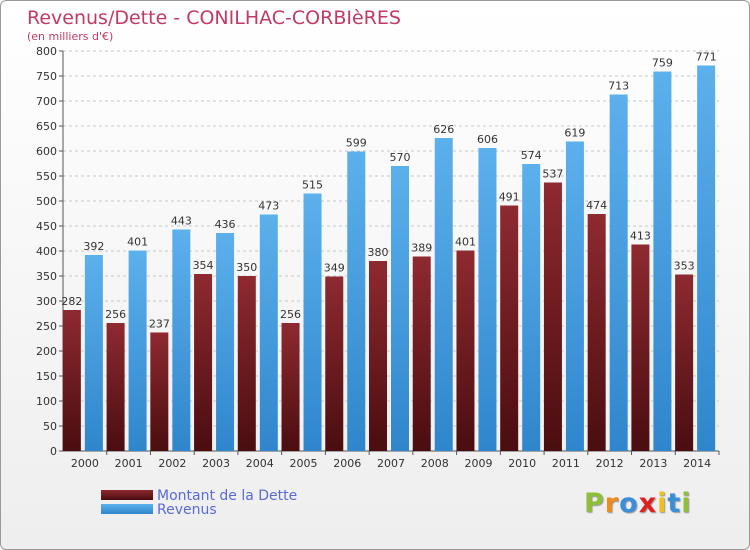 Image resolution: width=750 pixels, height=550 pixels. I want to click on proxiti-logo: Proxiti, so click(638, 503).